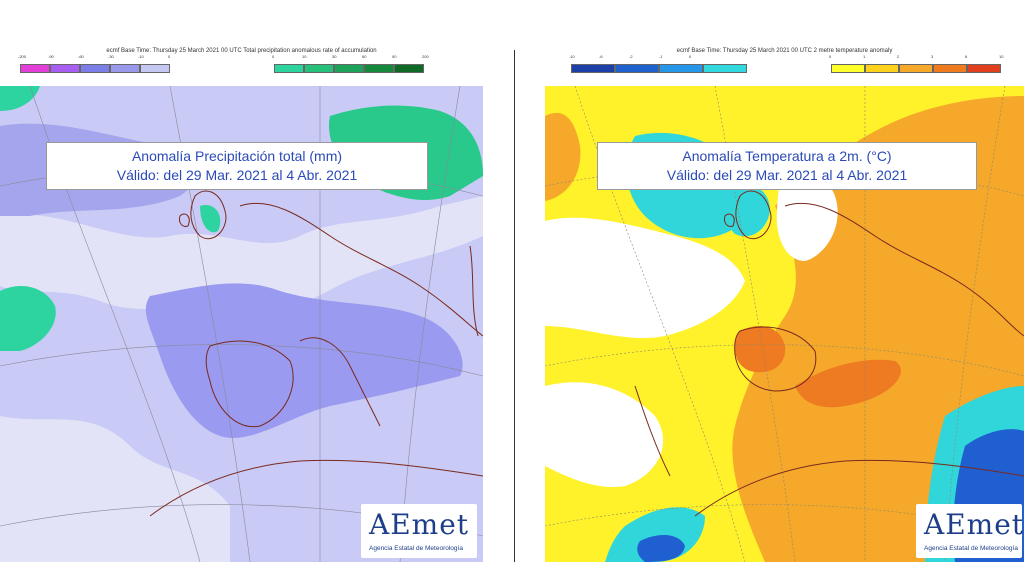  What do you see at coordinates (748, 210) in the screenshot?
I see `temp-cool-uk` at bounding box center [748, 210].